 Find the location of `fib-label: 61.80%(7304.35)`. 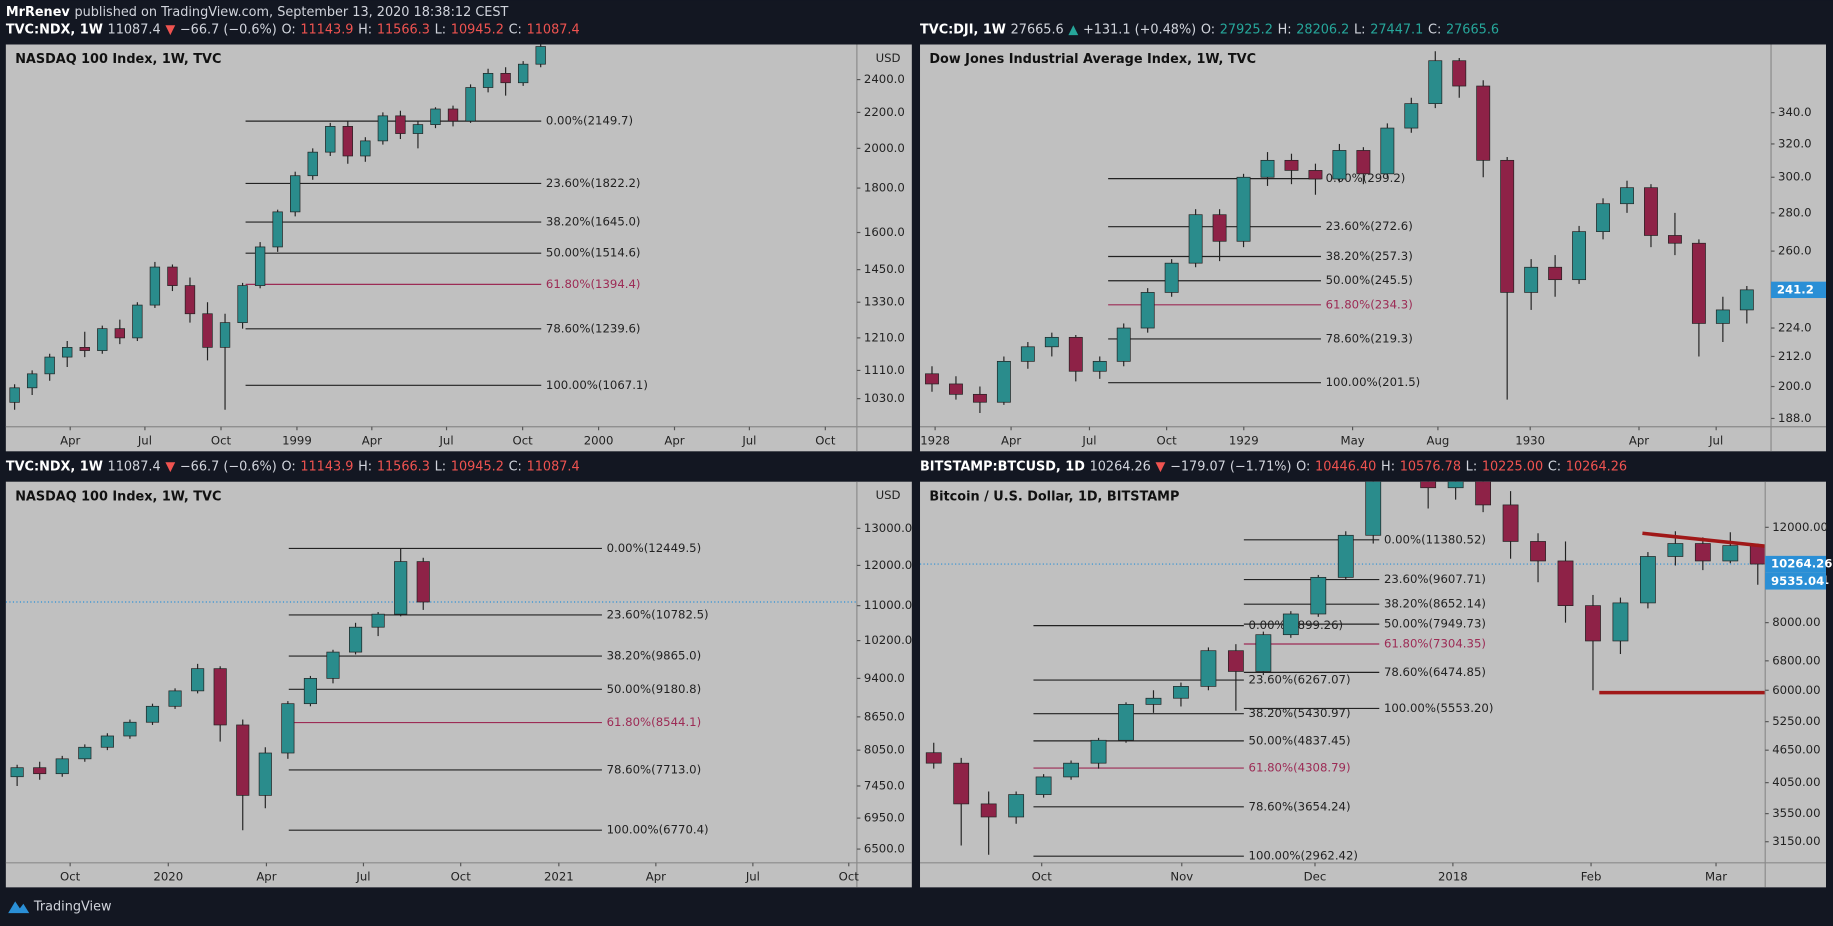

fib-label: 61.80%(7304.35) is located at coordinates (1435, 644).